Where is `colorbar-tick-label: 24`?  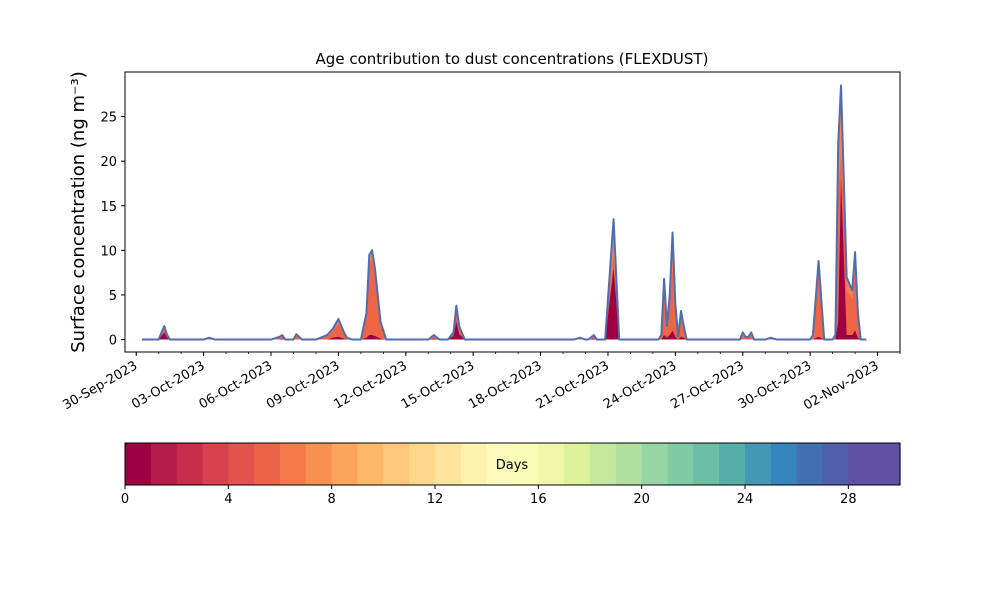 colorbar-tick-label: 24 is located at coordinates (745, 499).